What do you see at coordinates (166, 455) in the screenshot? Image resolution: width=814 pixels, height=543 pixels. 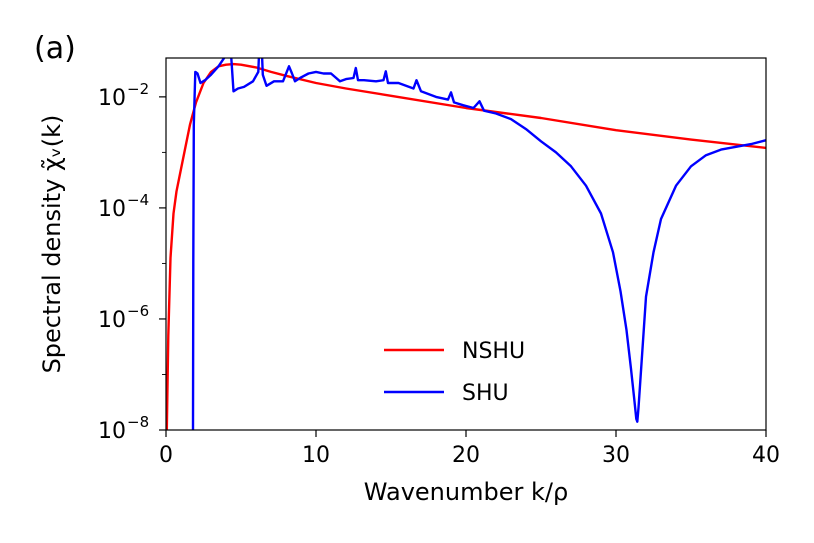 I see `x-tick-label: 0` at bounding box center [166, 455].